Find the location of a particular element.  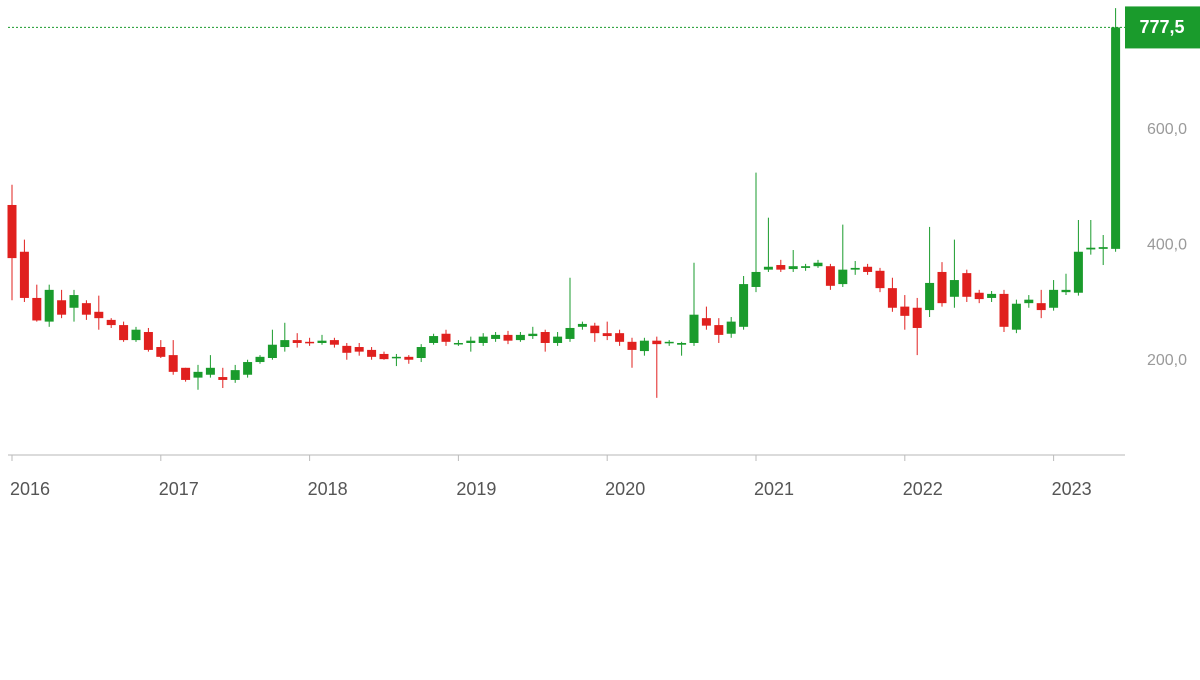

x-tick-label: 2018 is located at coordinates (328, 489).